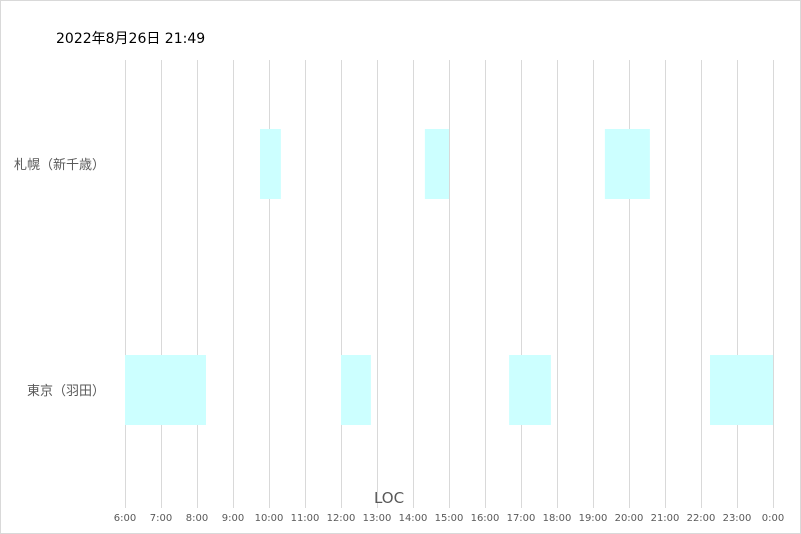 This screenshot has height=534, width=801. I want to click on x-tick-label: 6:00, so click(125, 518).